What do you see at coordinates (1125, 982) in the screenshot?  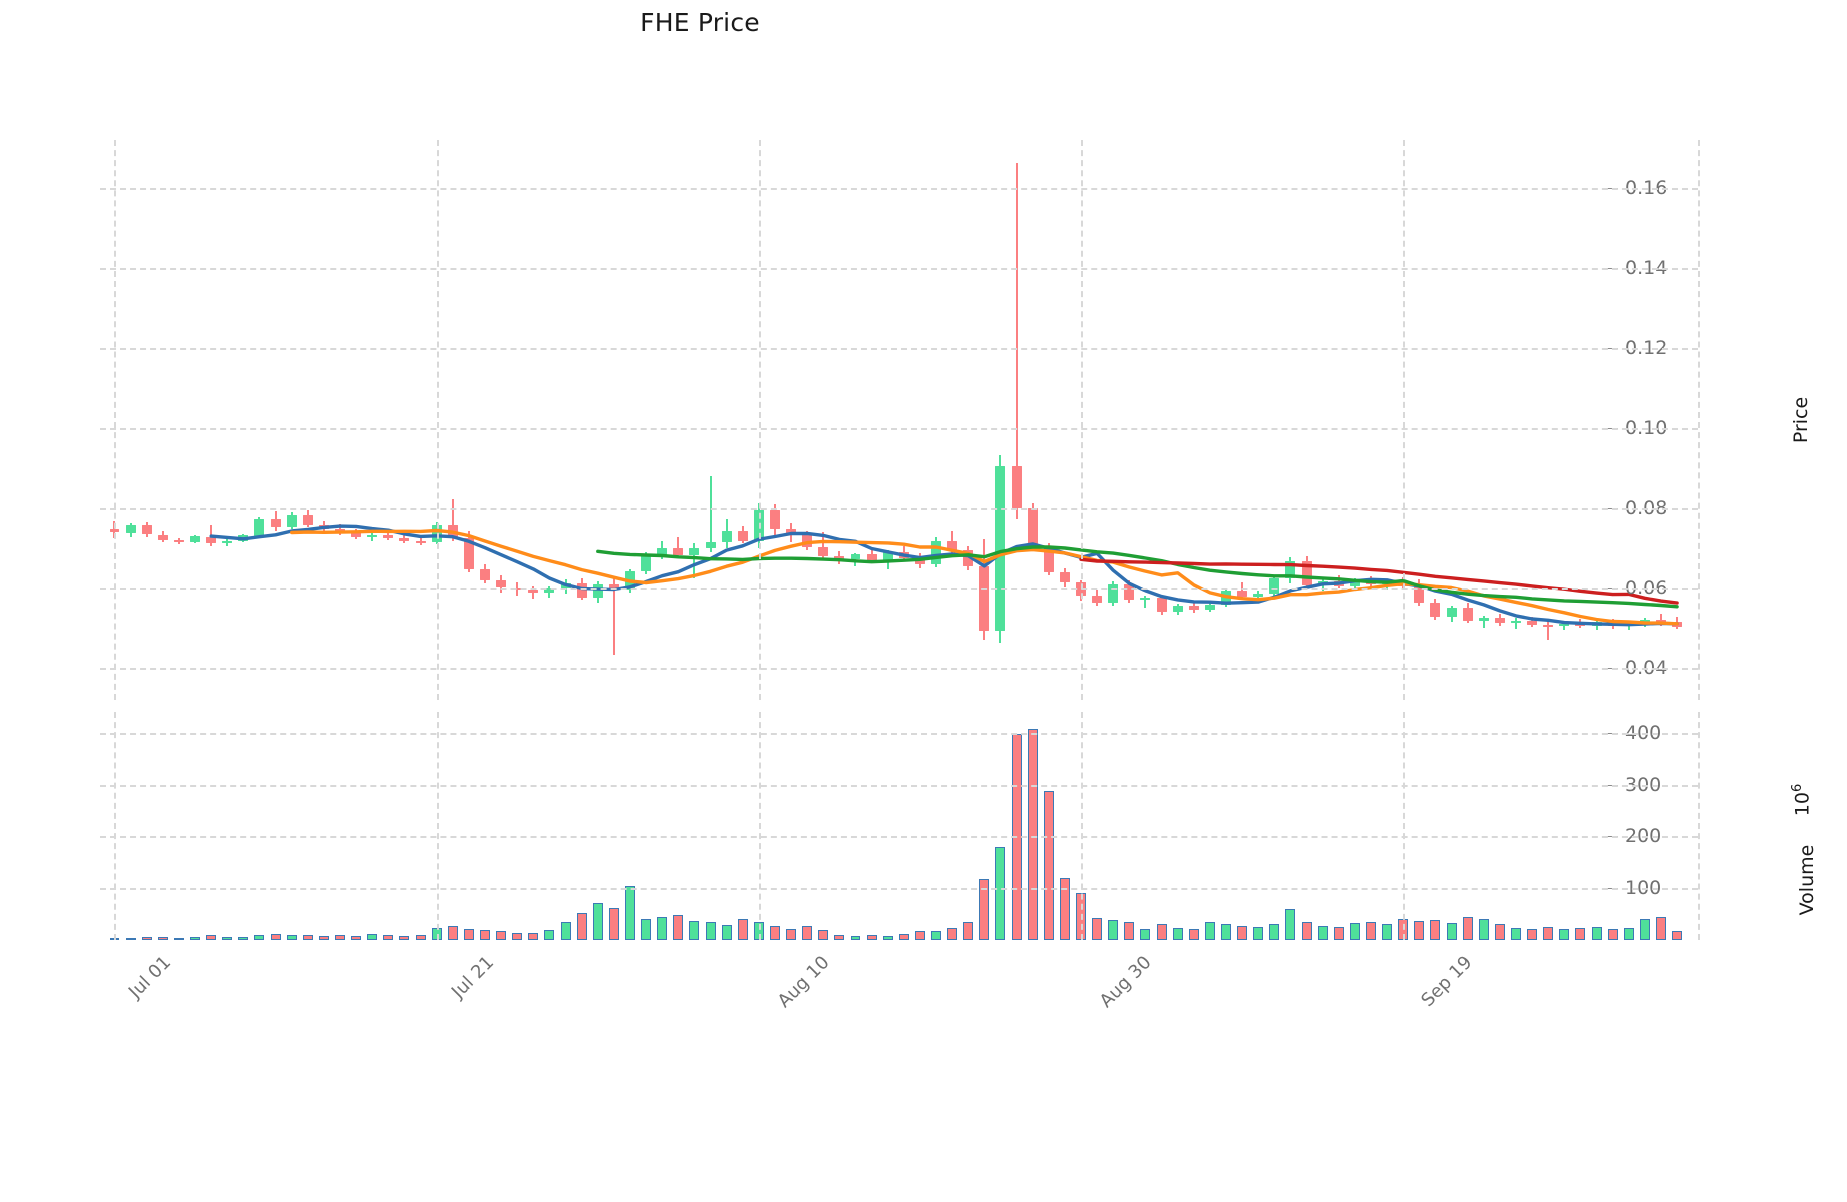 I see `date-tick-label: Aug 30` at bounding box center [1125, 982].